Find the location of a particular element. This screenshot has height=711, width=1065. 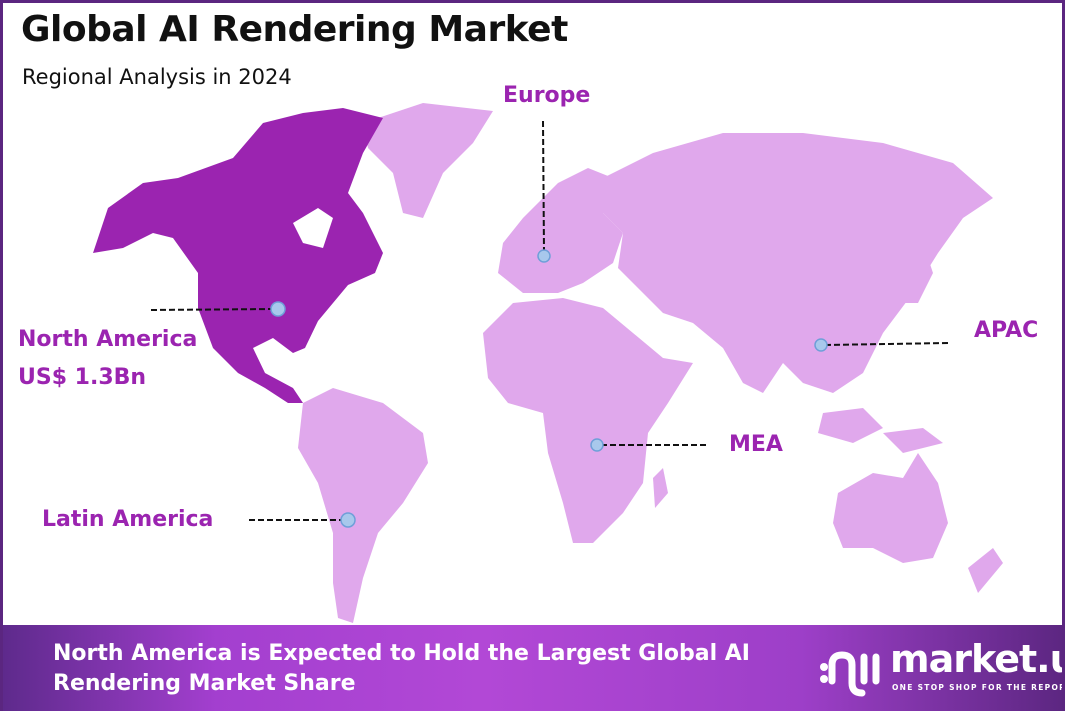

market-us-logo: market.us ONE STOP SHOP FOR THE REPORTS is located at coordinates (940, 668).